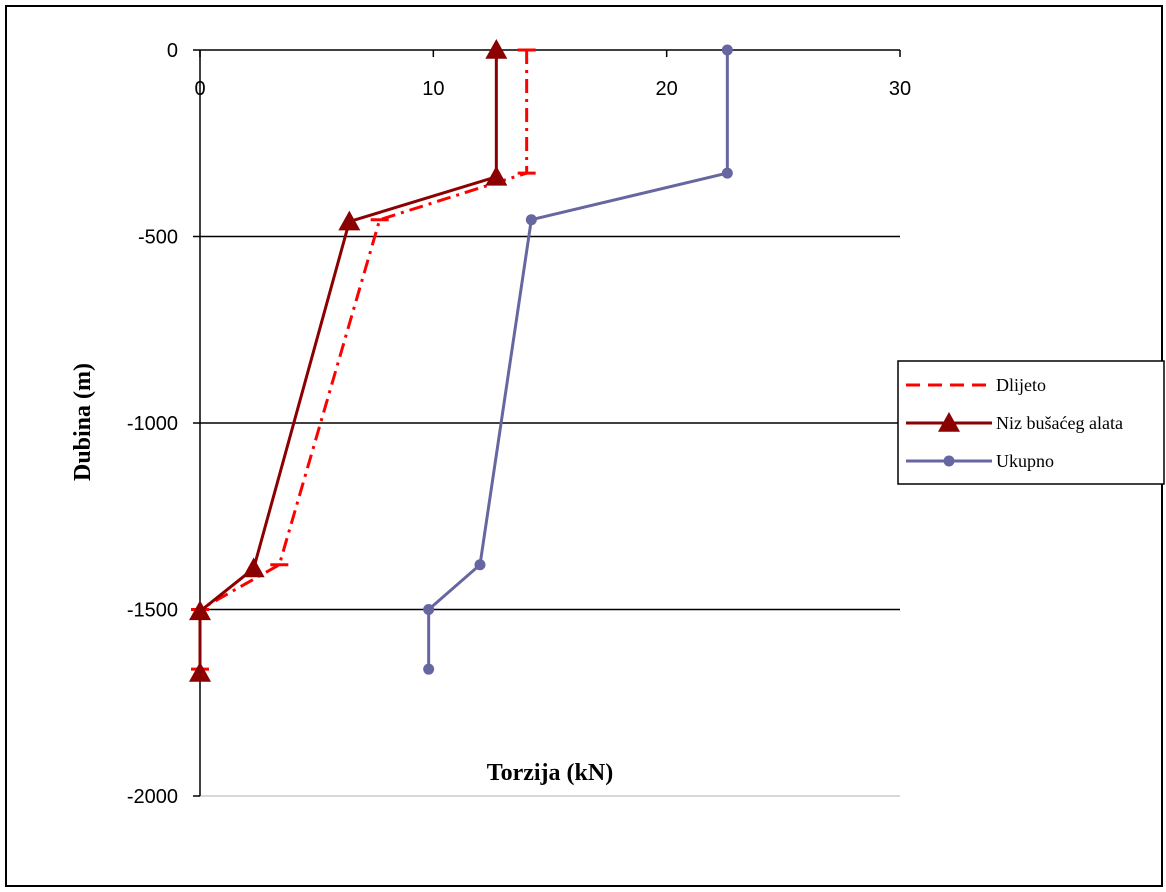 The height and width of the screenshot is (892, 1166). I want to click on y-tick-label-4: -2000, so click(152, 797).